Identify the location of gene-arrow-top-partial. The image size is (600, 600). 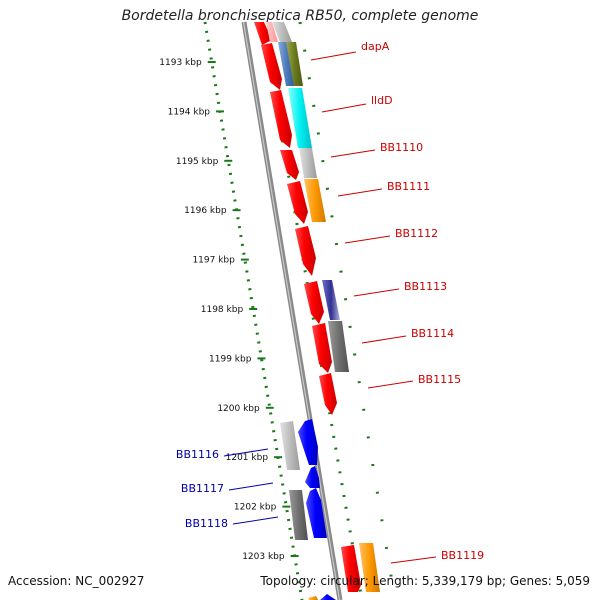
(263, 33).